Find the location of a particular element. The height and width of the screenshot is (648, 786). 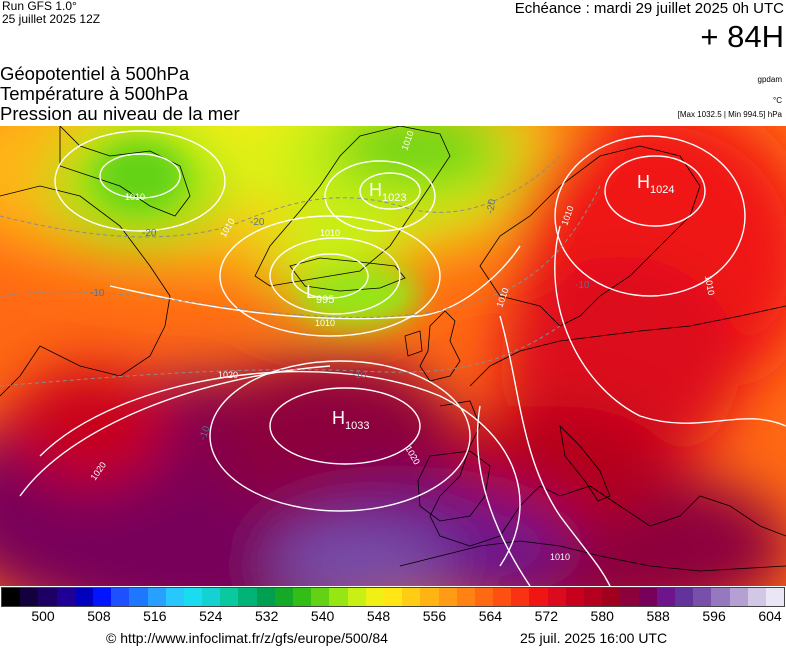

legend-label: 580 is located at coordinates (602, 616).